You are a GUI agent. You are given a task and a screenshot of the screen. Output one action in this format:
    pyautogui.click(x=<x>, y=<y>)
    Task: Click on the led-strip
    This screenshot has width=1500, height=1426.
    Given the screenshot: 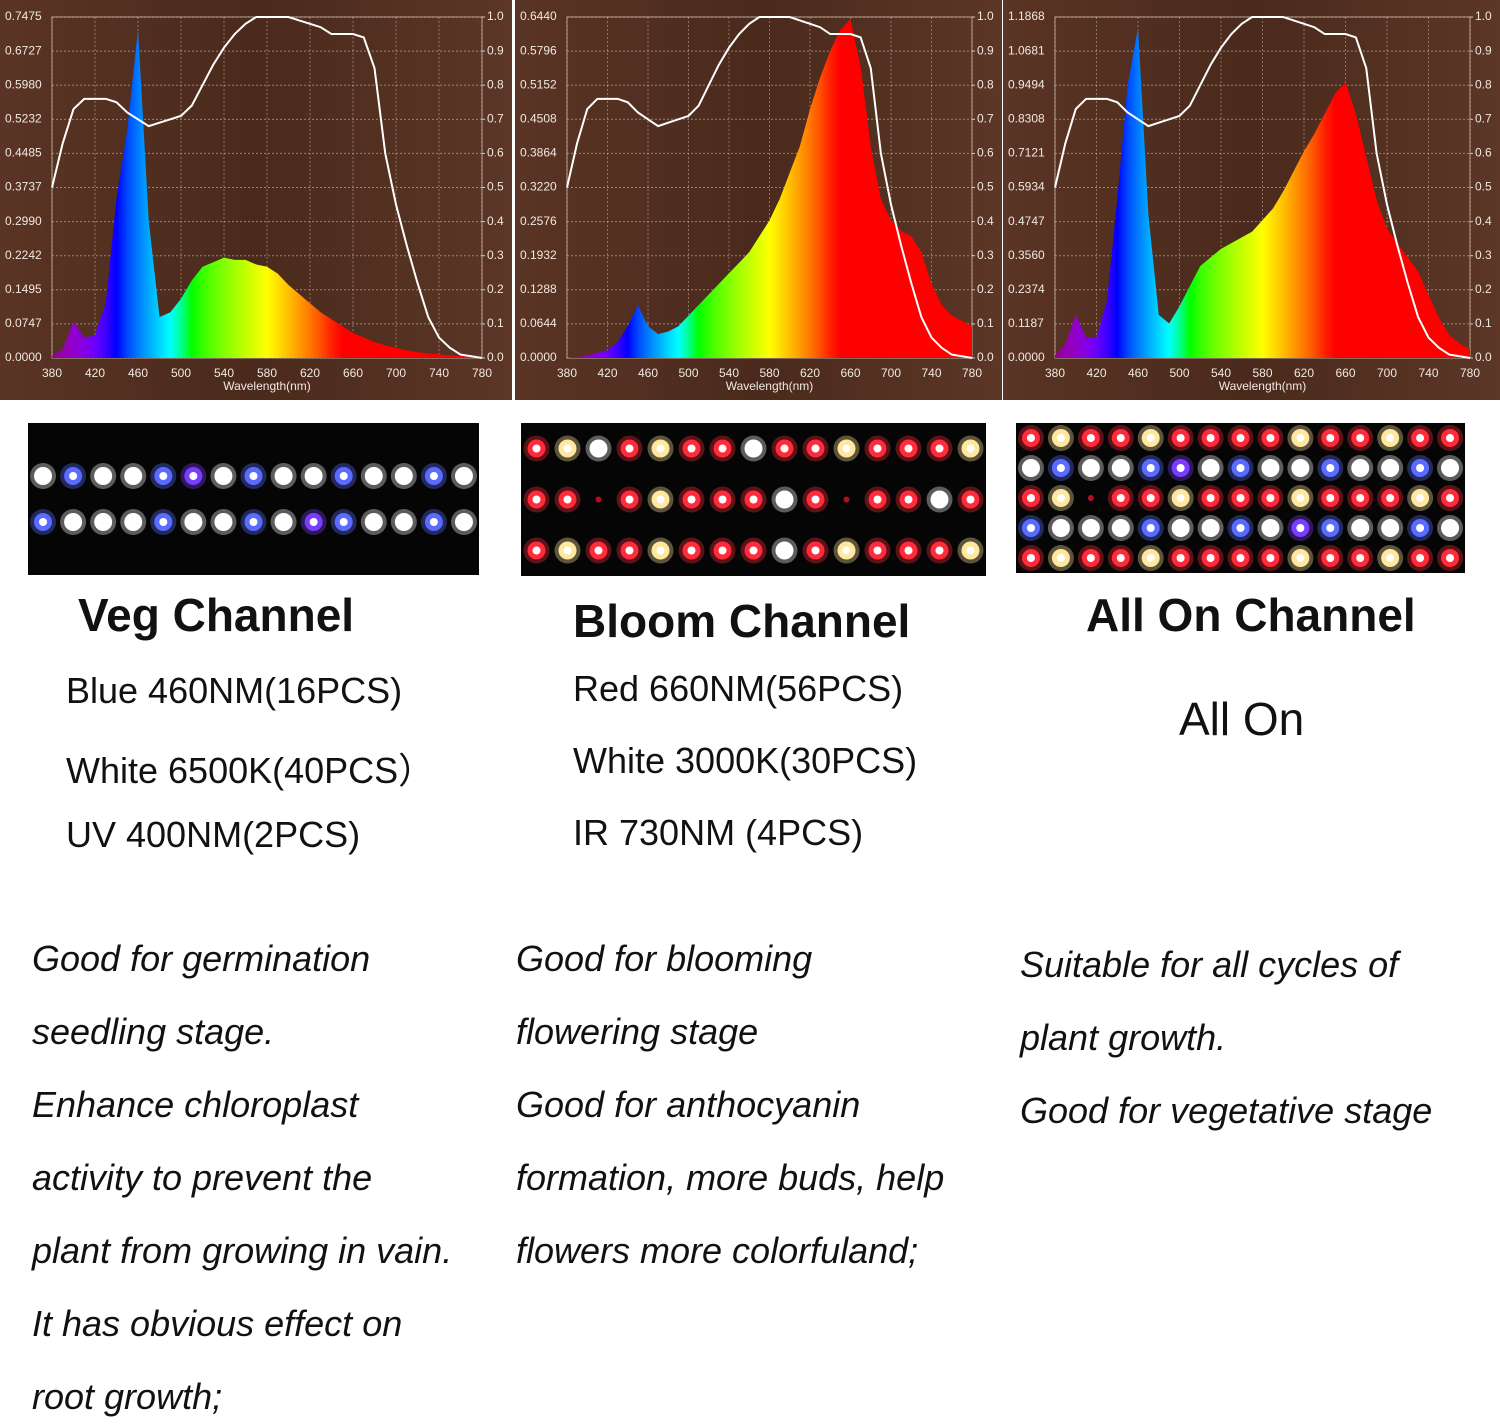 What is the action you would take?
    pyautogui.click(x=253, y=499)
    